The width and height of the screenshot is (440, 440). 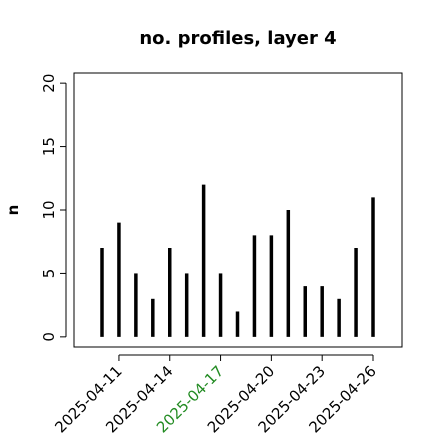 What do you see at coordinates (49, 83) in the screenshot?
I see `y-tick-label: 20` at bounding box center [49, 83].